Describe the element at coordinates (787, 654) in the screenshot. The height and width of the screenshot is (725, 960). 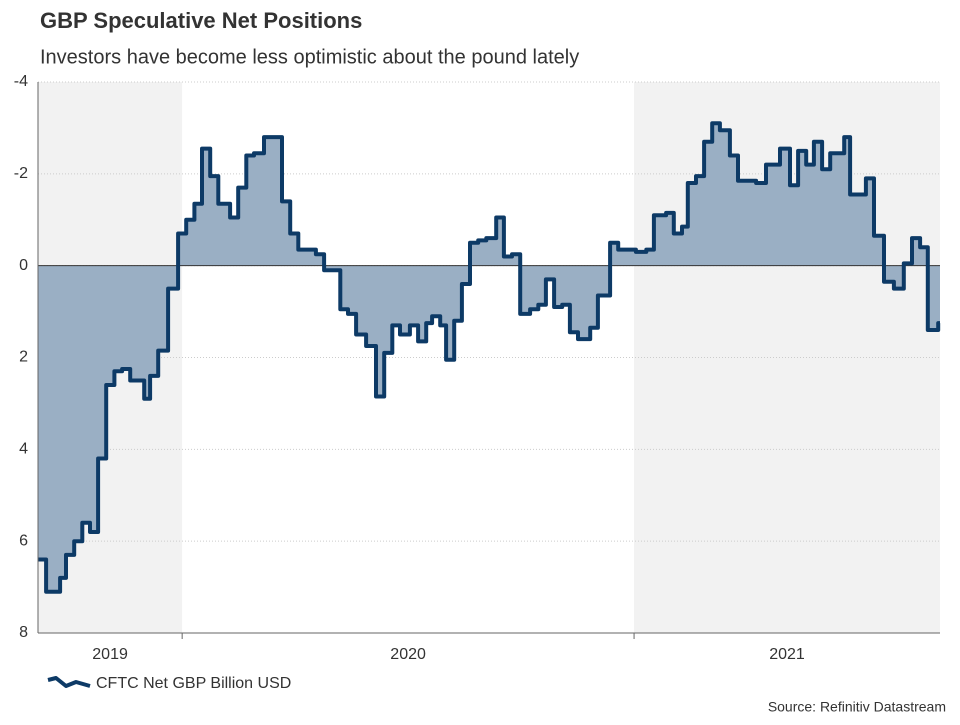
I see `x-tick-label: 2021` at that location.